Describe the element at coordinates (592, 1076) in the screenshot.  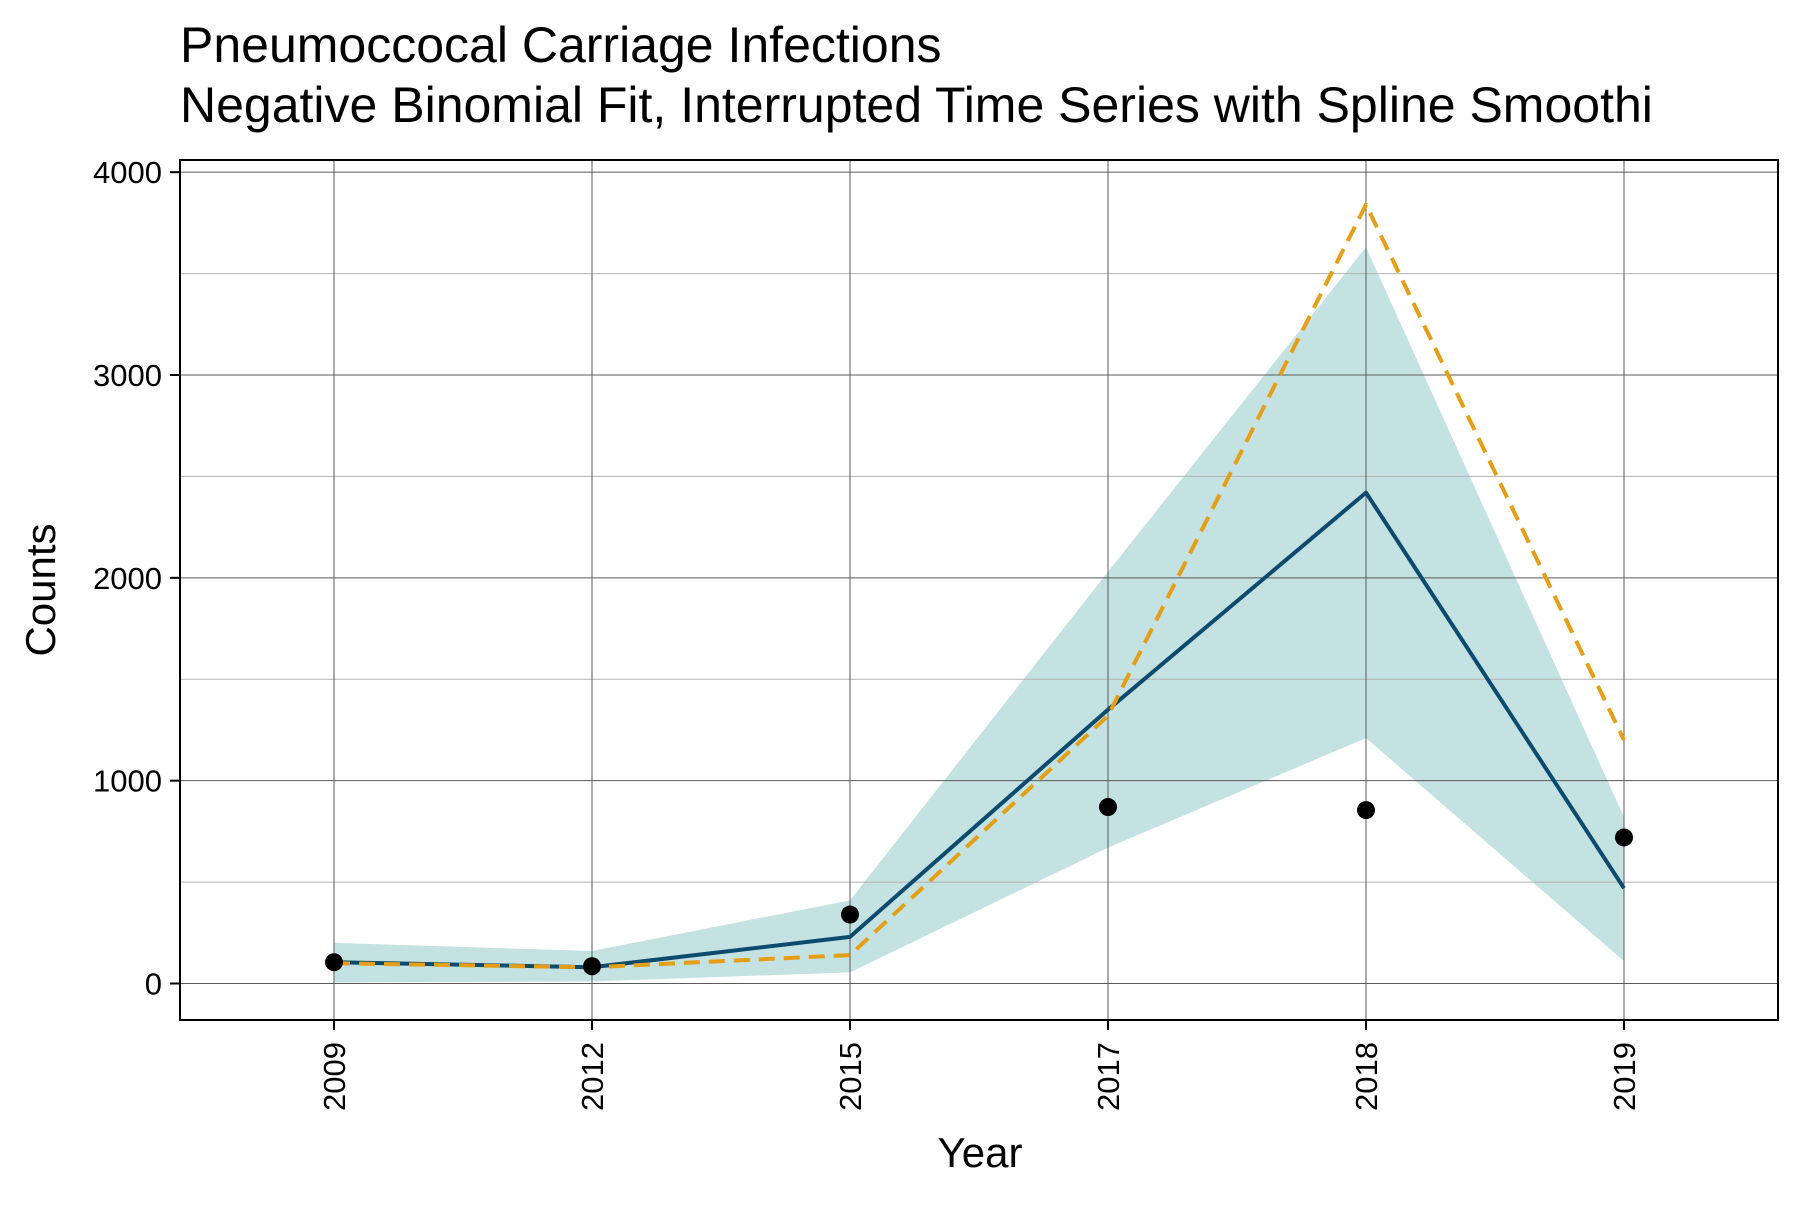
I see `x-tick-label: 2012` at that location.